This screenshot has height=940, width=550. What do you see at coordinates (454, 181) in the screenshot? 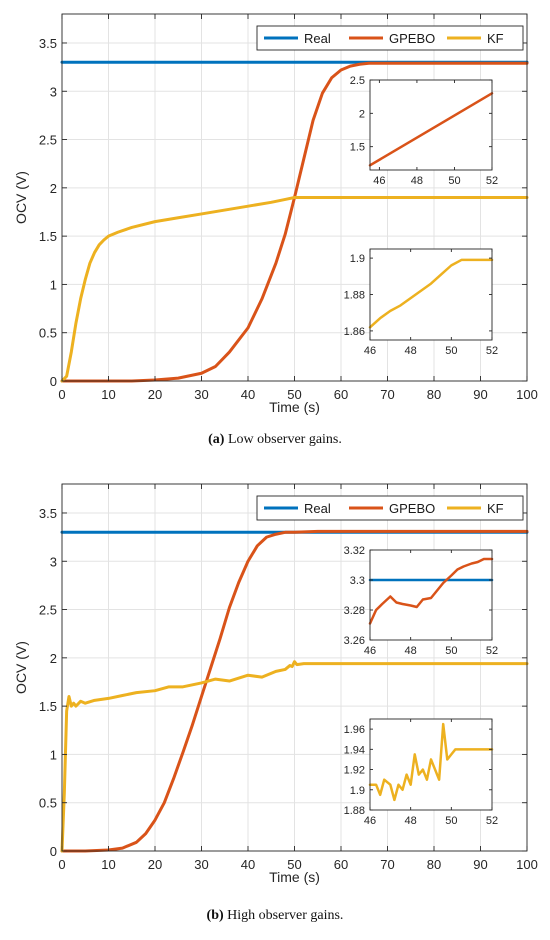
I see `a-inset1-xtick-label: 50` at bounding box center [454, 181].